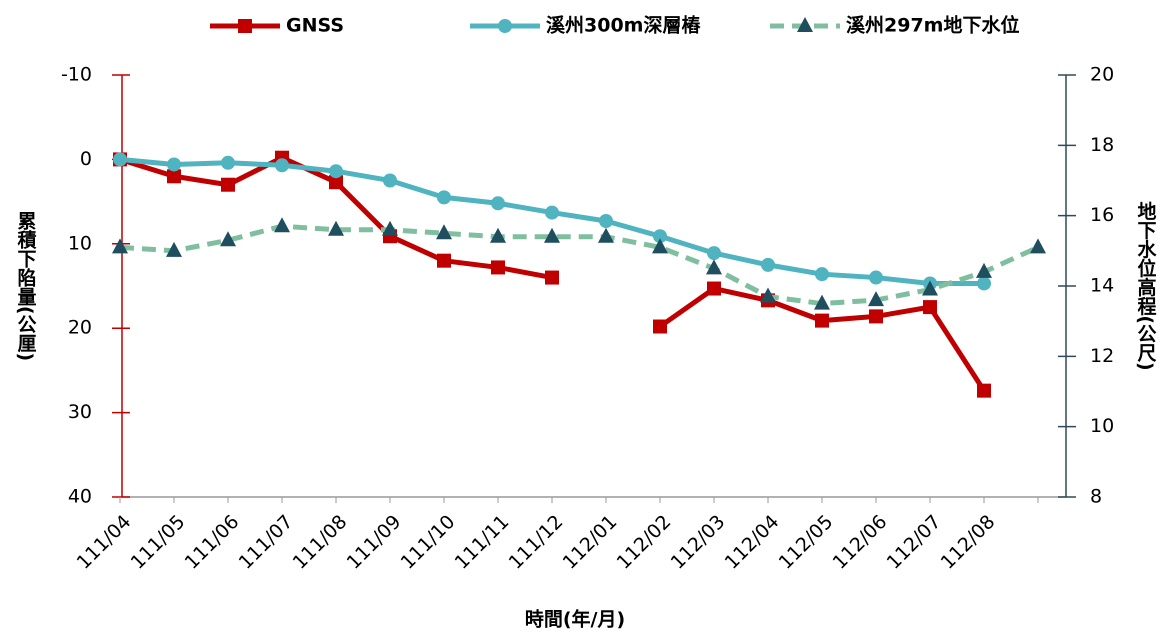  What do you see at coordinates (80, 497) in the screenshot?
I see `y-tick-label: 40` at bounding box center [80, 497].